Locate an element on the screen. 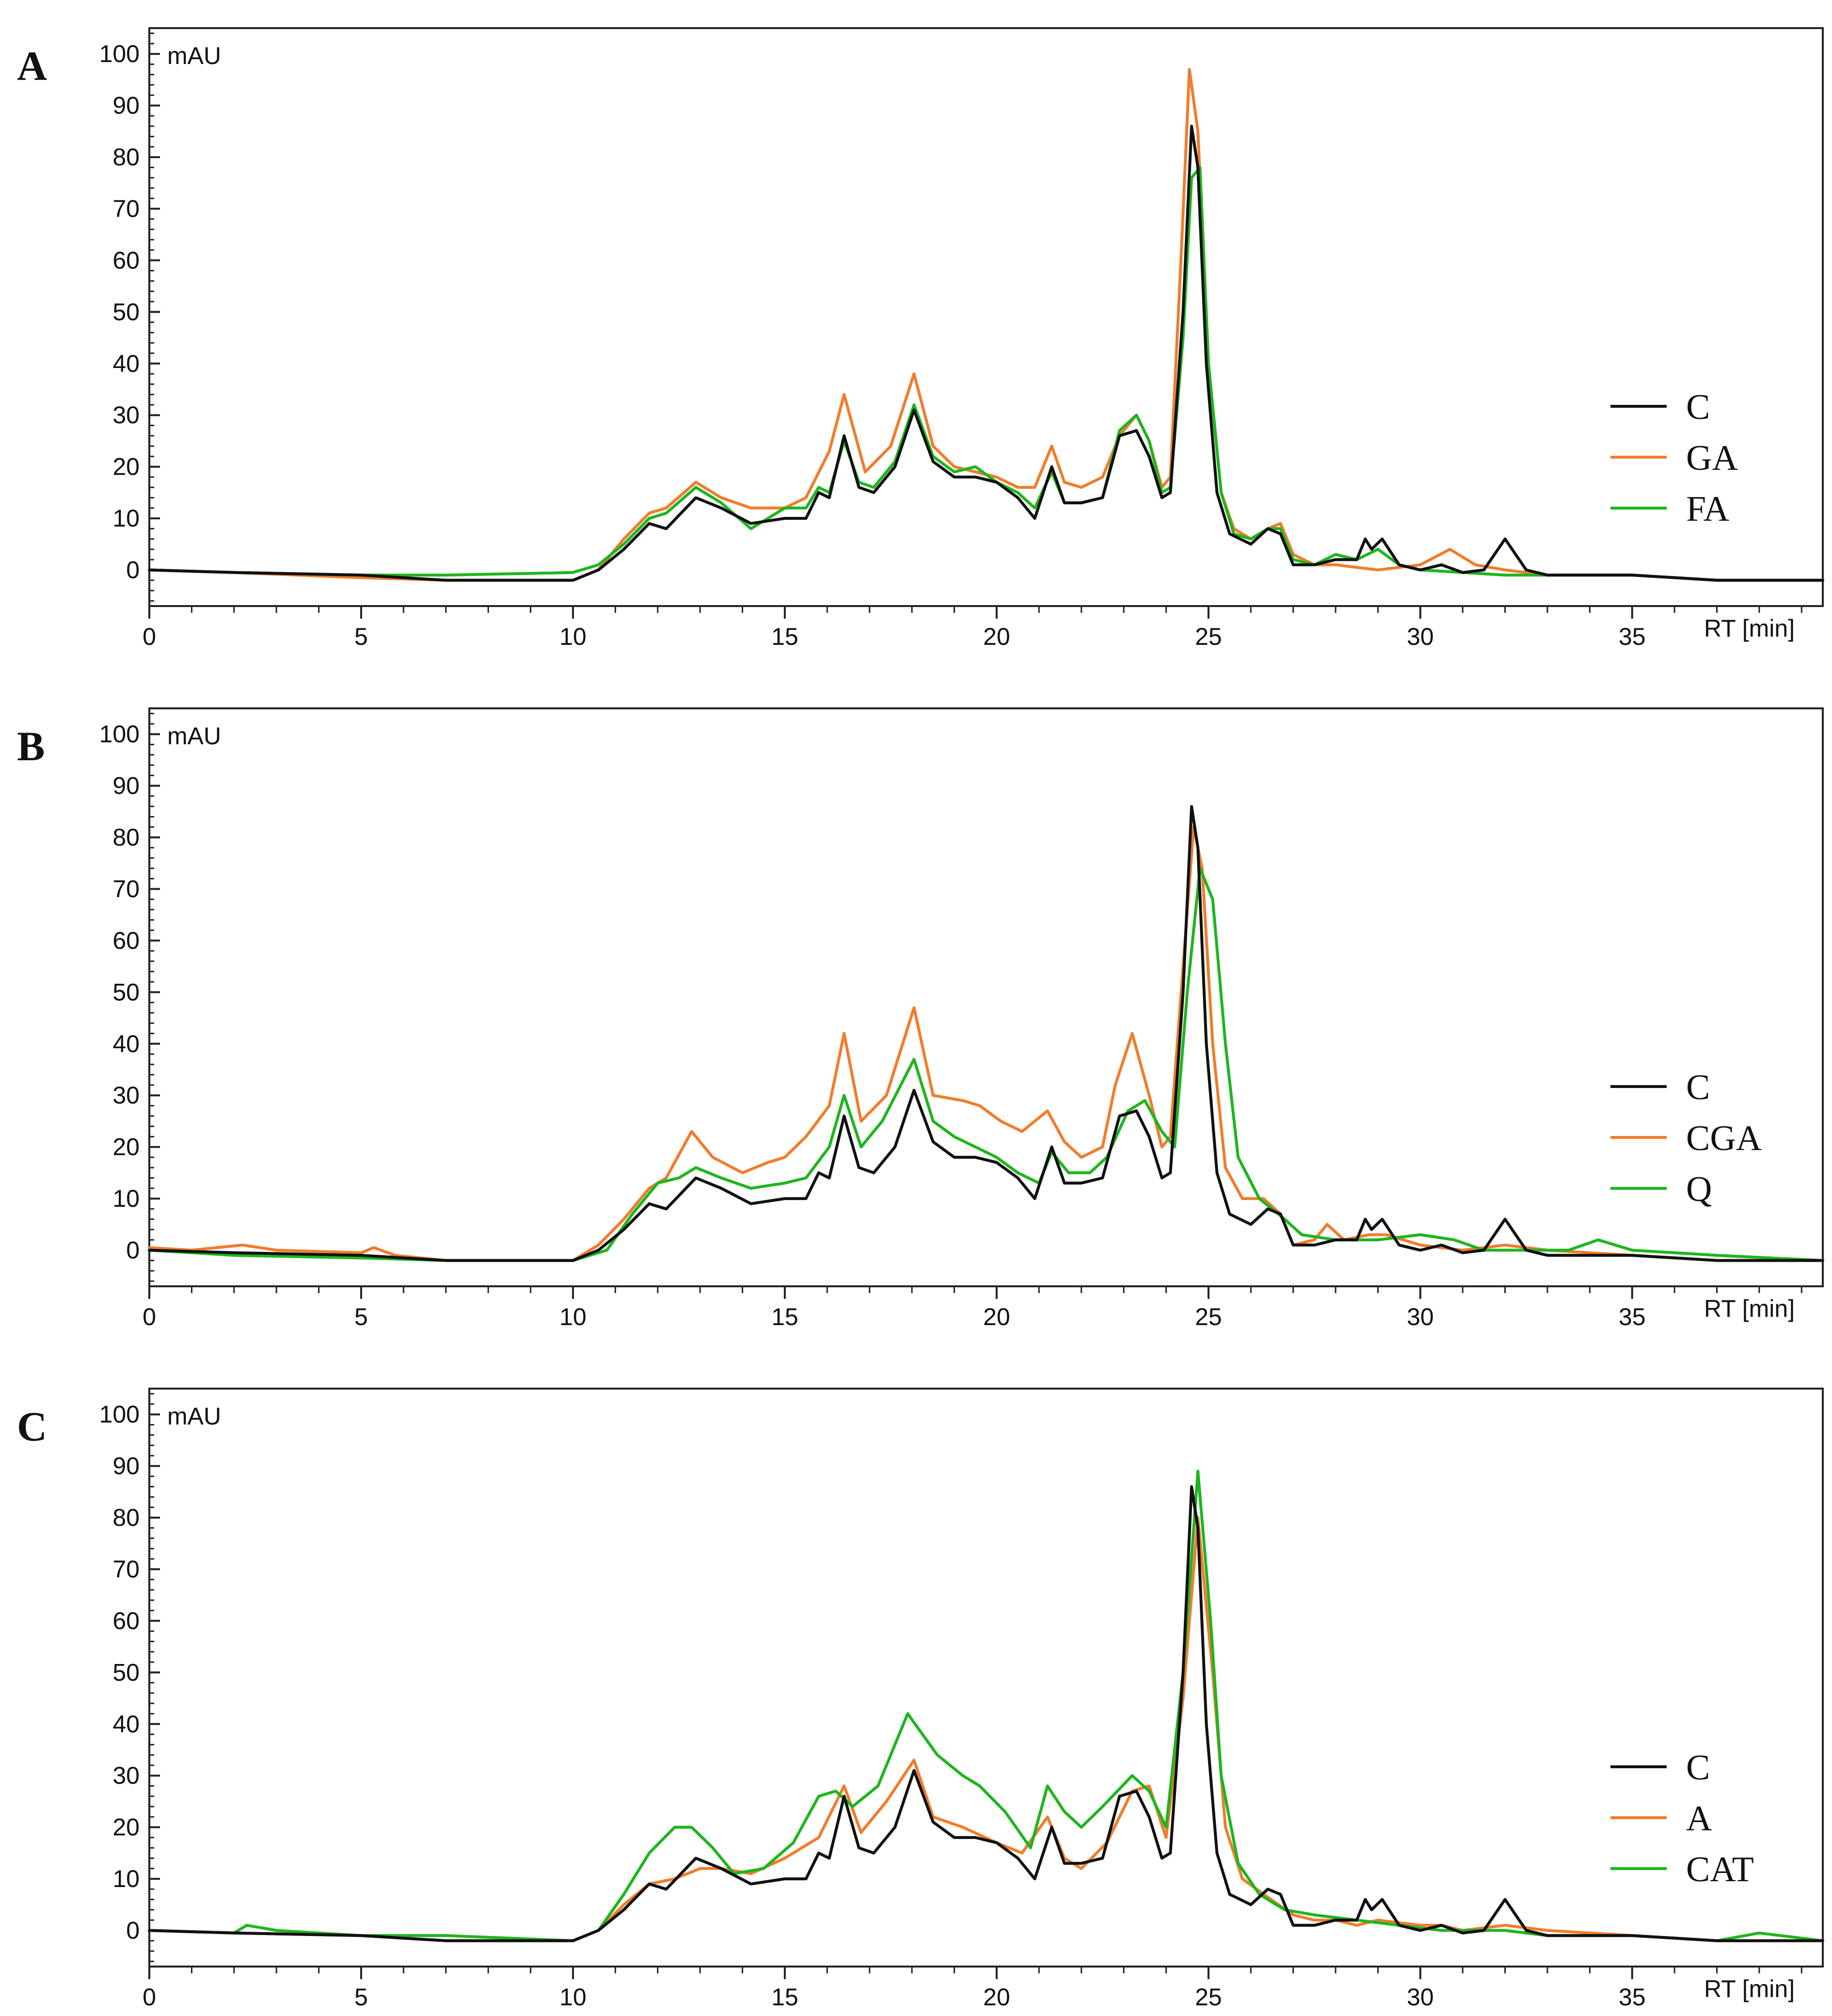  legend-label-c-cat: CAT is located at coordinates (1720, 1869).